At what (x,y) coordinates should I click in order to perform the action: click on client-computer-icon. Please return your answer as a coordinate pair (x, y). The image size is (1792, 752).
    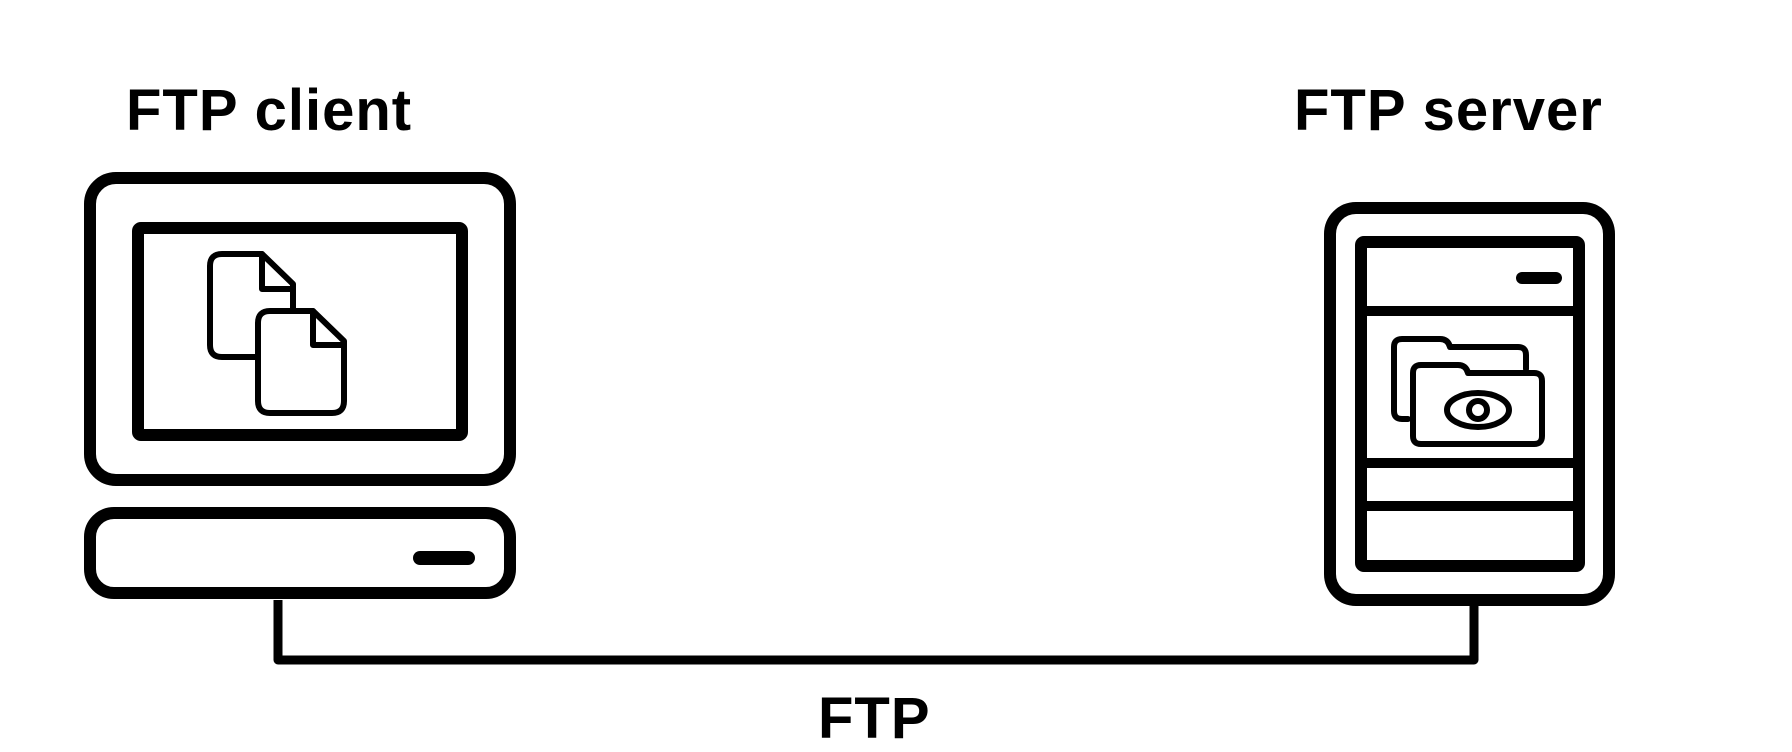
    Looking at the image, I should click on (300, 385).